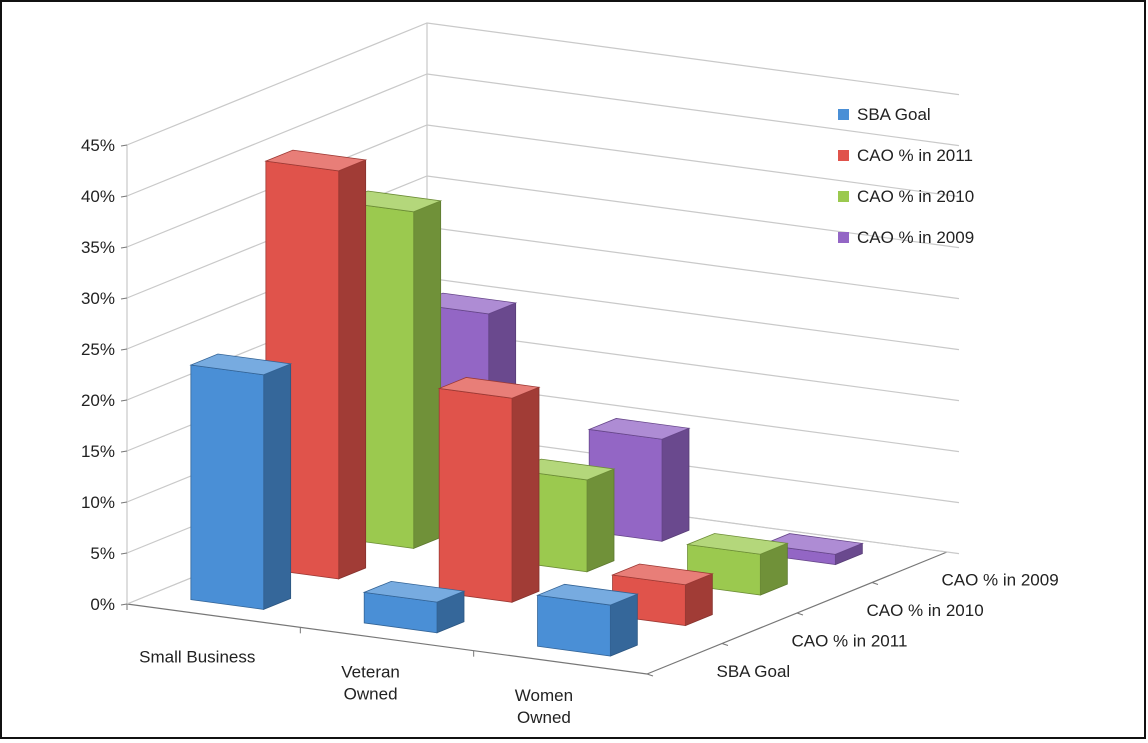  I want to click on legend-item: SBA Goal, so click(884, 114).